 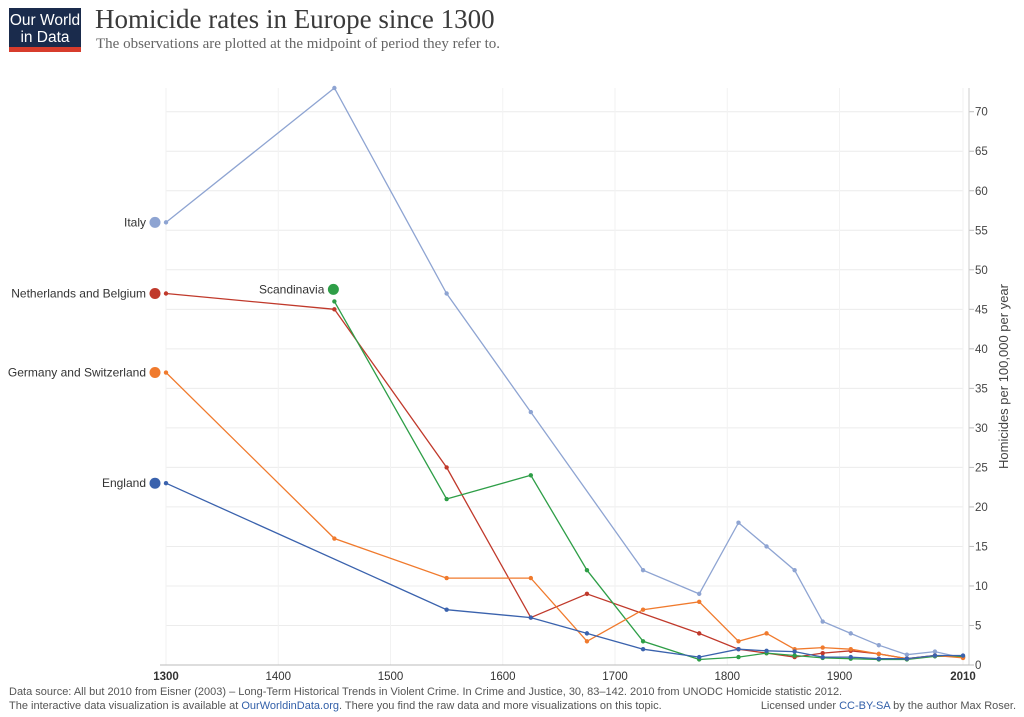 What do you see at coordinates (166, 677) in the screenshot?
I see `x-tick-label: 1300` at bounding box center [166, 677].